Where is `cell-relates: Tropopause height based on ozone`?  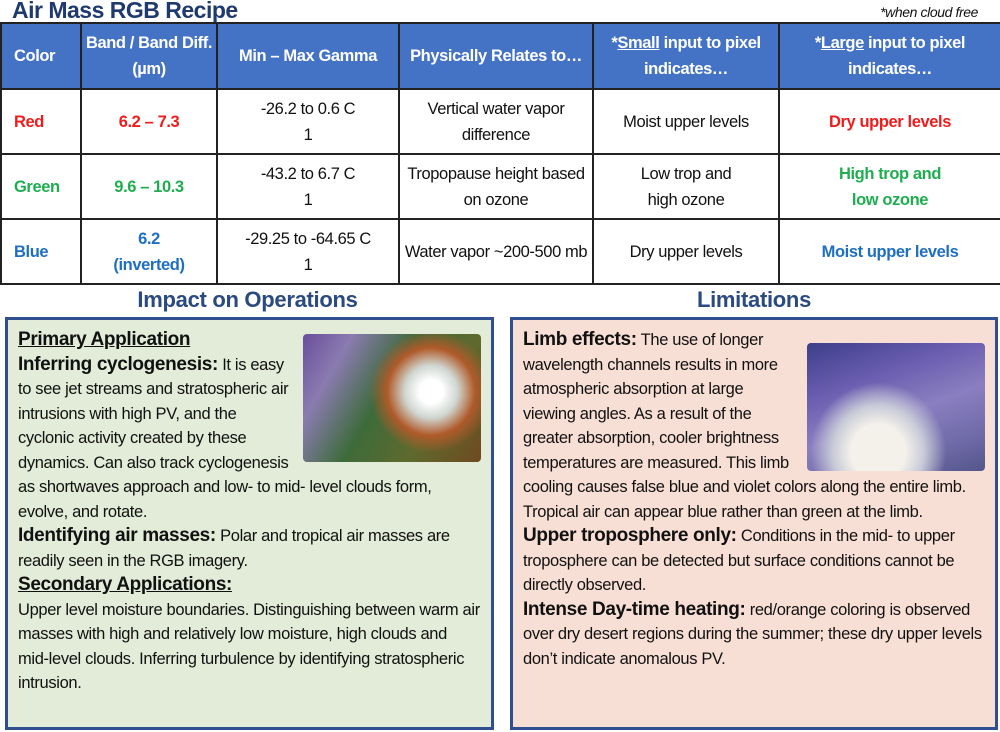
cell-relates: Tropopause height based on ozone is located at coordinates (496, 186).